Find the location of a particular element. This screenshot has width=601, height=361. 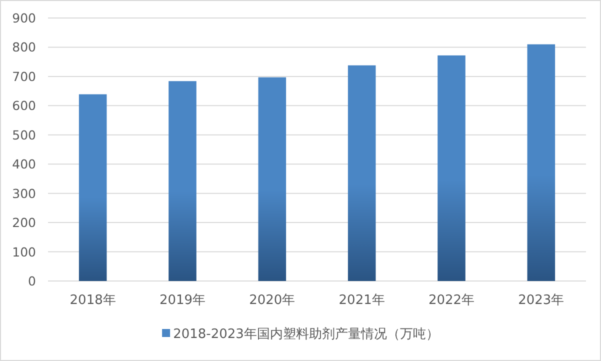

y-tick-label: 100 is located at coordinates (24, 252).